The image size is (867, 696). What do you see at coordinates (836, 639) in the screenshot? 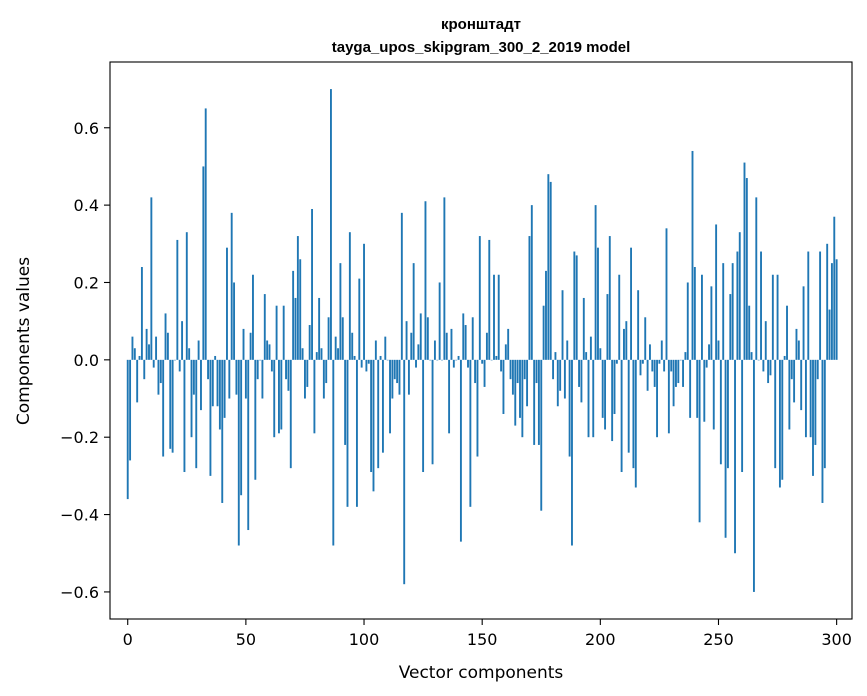
I see `x-tick-label: 300` at bounding box center [836, 639].